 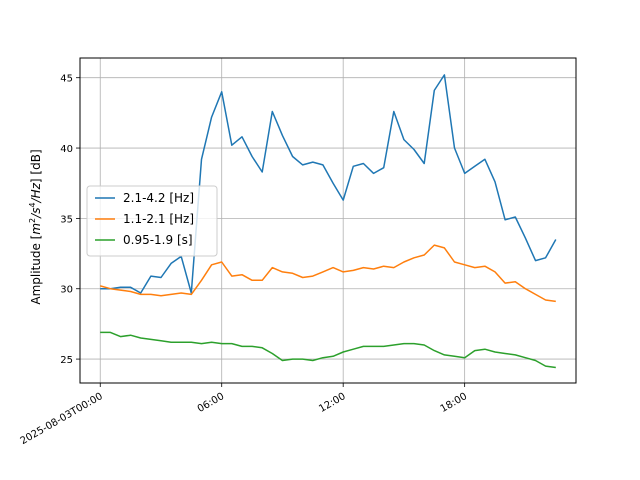 I want to click on legend: 2.1-4.2 [Hz] 1.1-2.1 [Hz] 0.95-1.9 [s], so click(x=152, y=221).